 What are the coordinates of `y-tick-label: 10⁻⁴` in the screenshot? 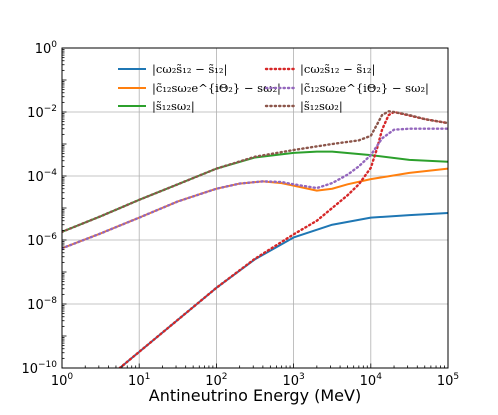 It's located at (42, 176).